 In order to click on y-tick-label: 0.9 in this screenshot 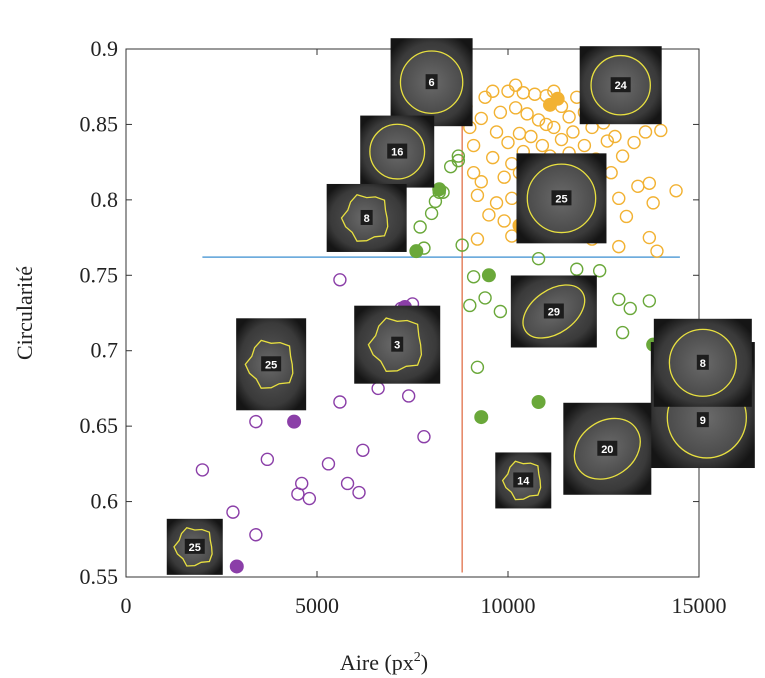, I will do `click(105, 48)`.